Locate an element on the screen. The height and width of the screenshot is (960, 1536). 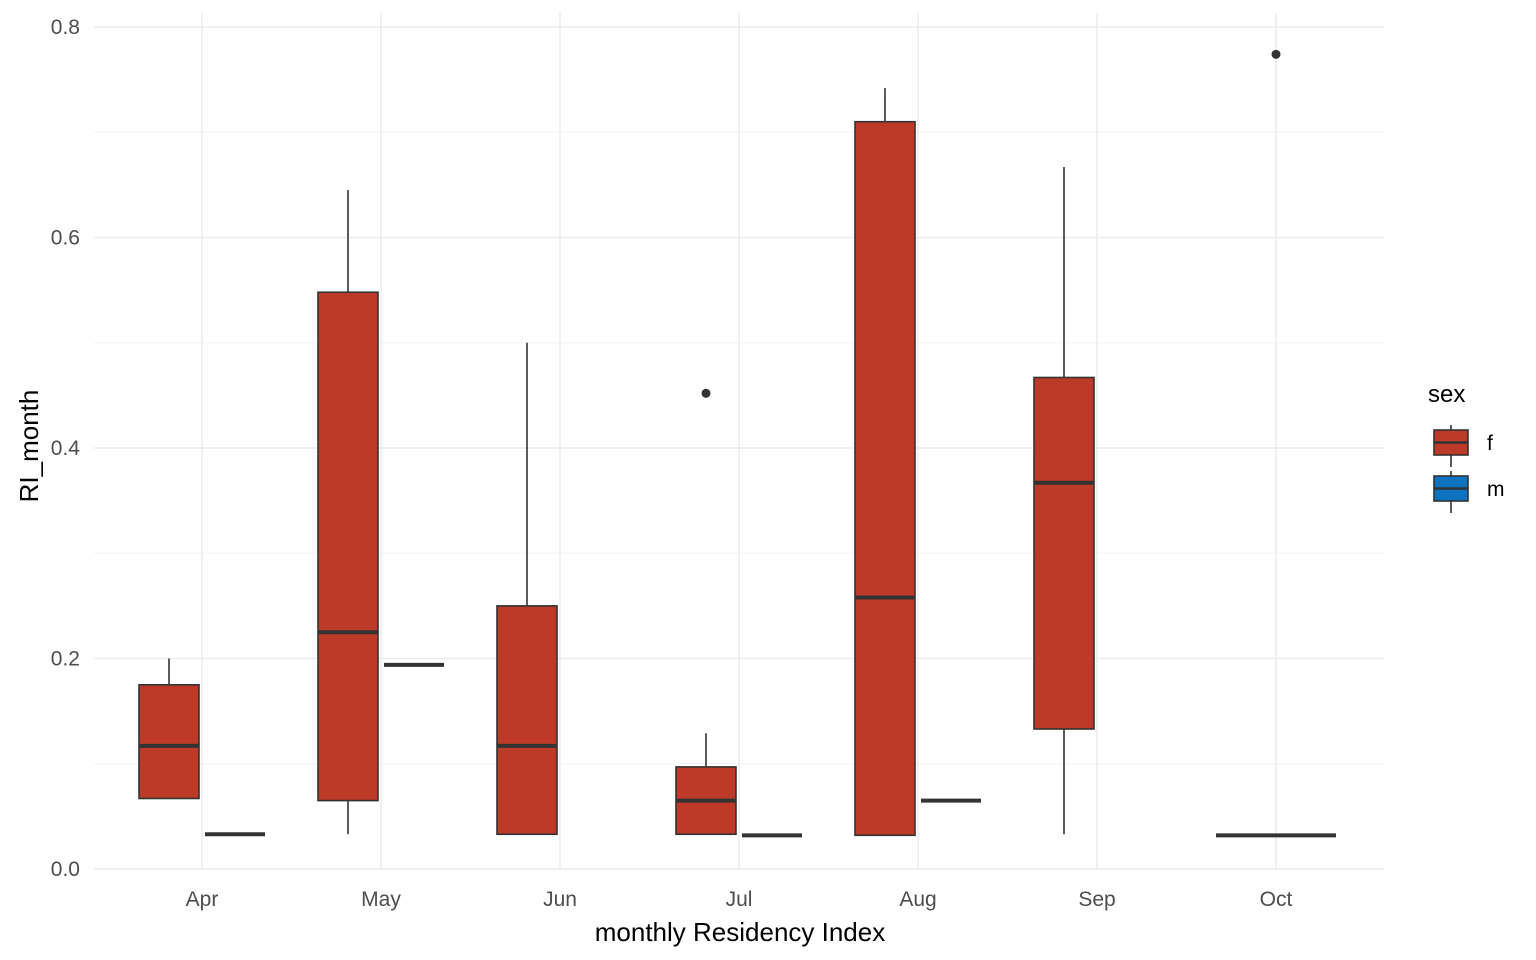
y-tick-label: 0.6 is located at coordinates (65, 238).